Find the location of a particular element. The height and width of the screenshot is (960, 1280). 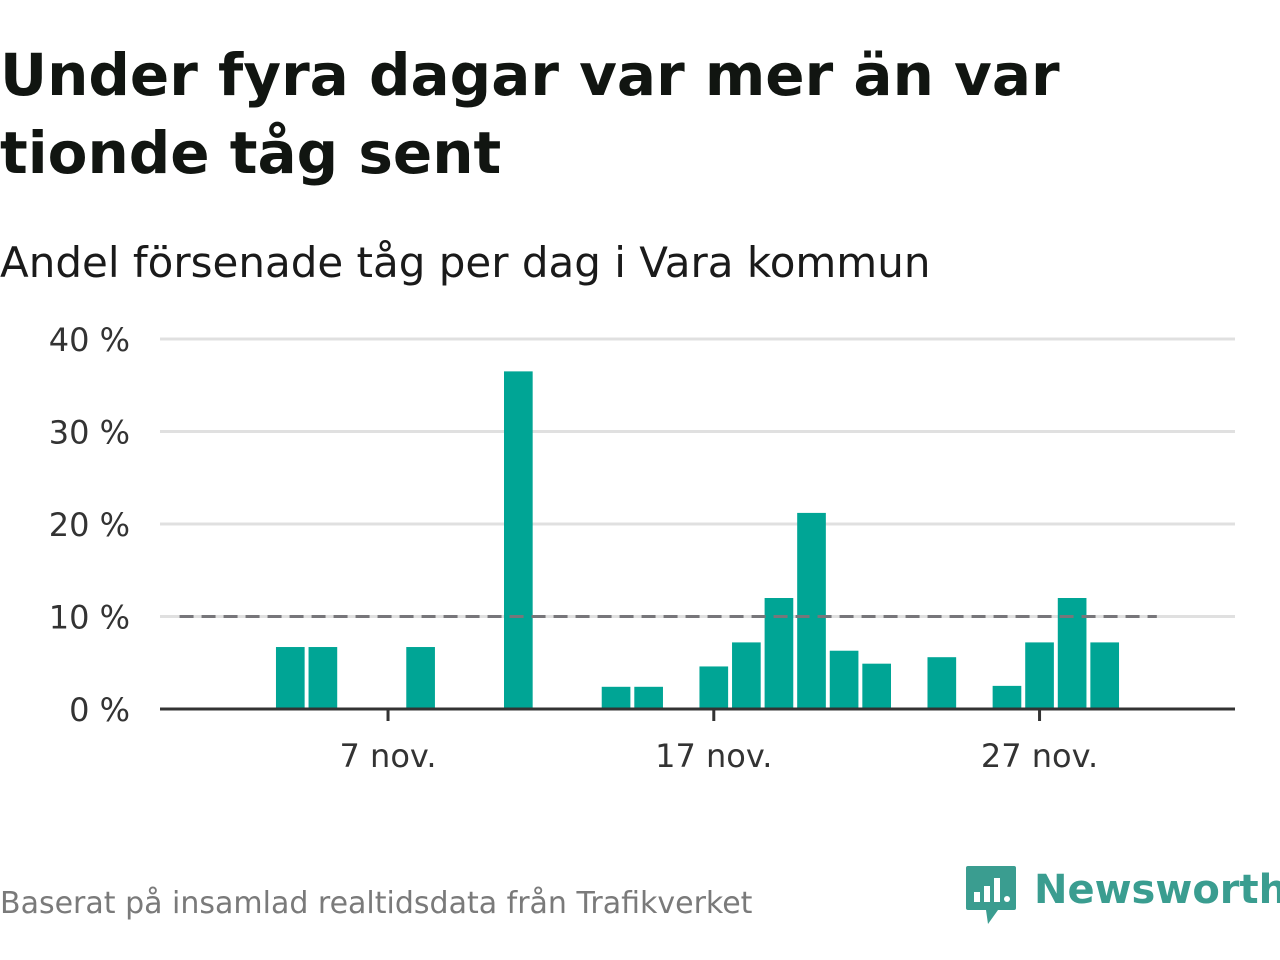

x-tick-label: 7 nov. is located at coordinates (388, 756).